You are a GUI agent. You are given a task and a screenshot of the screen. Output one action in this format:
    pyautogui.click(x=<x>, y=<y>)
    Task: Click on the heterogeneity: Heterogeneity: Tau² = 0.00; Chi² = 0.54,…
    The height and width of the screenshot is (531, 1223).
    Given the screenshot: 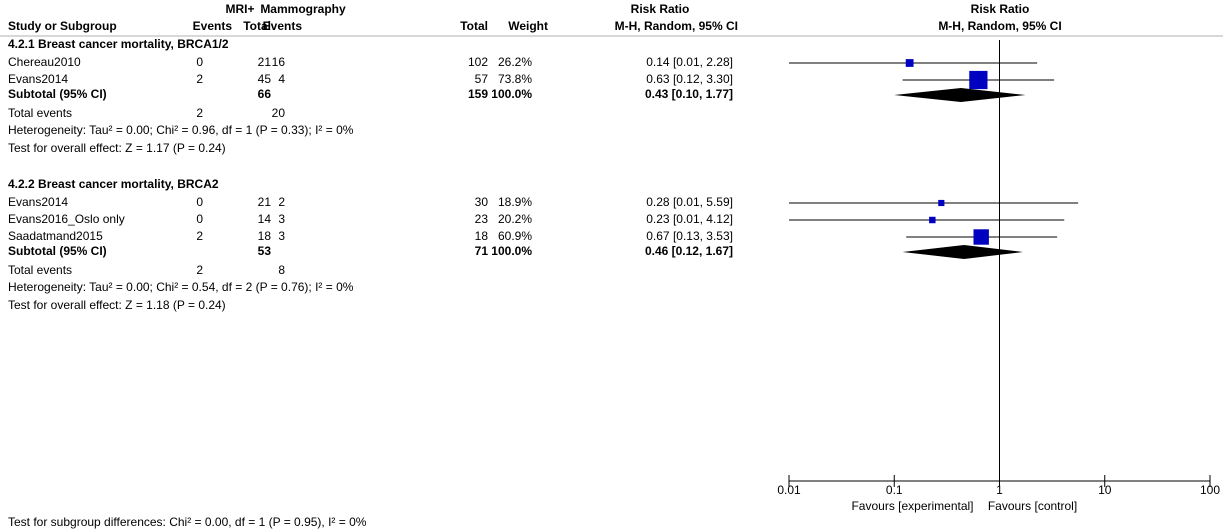 What is the action you would take?
    pyautogui.click(x=181, y=287)
    